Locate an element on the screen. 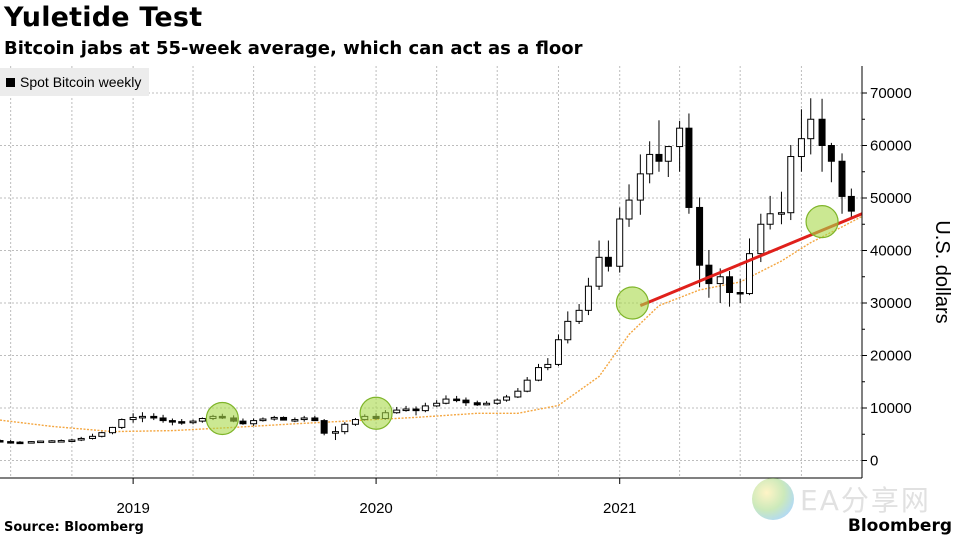 This screenshot has height=540, width=960. y-tick-label: 50000 is located at coordinates (891, 198).